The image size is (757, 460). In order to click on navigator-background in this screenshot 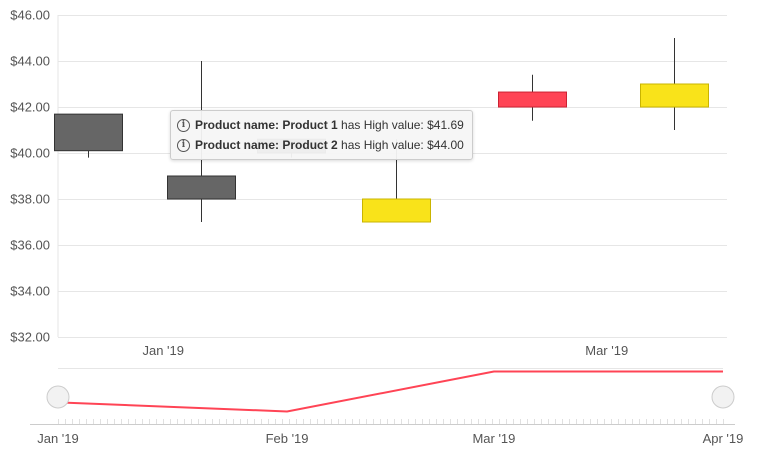, I will do `click(390, 396)`.